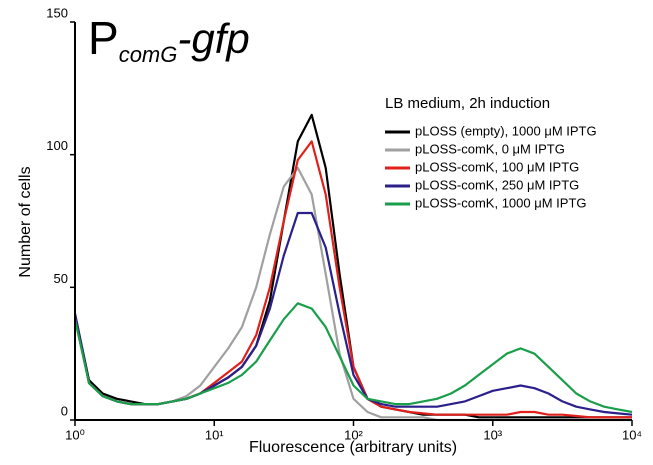 The image size is (653, 465). Describe the element at coordinates (169, 39) in the screenshot. I see `chart-title: PcomG-gfp` at that location.